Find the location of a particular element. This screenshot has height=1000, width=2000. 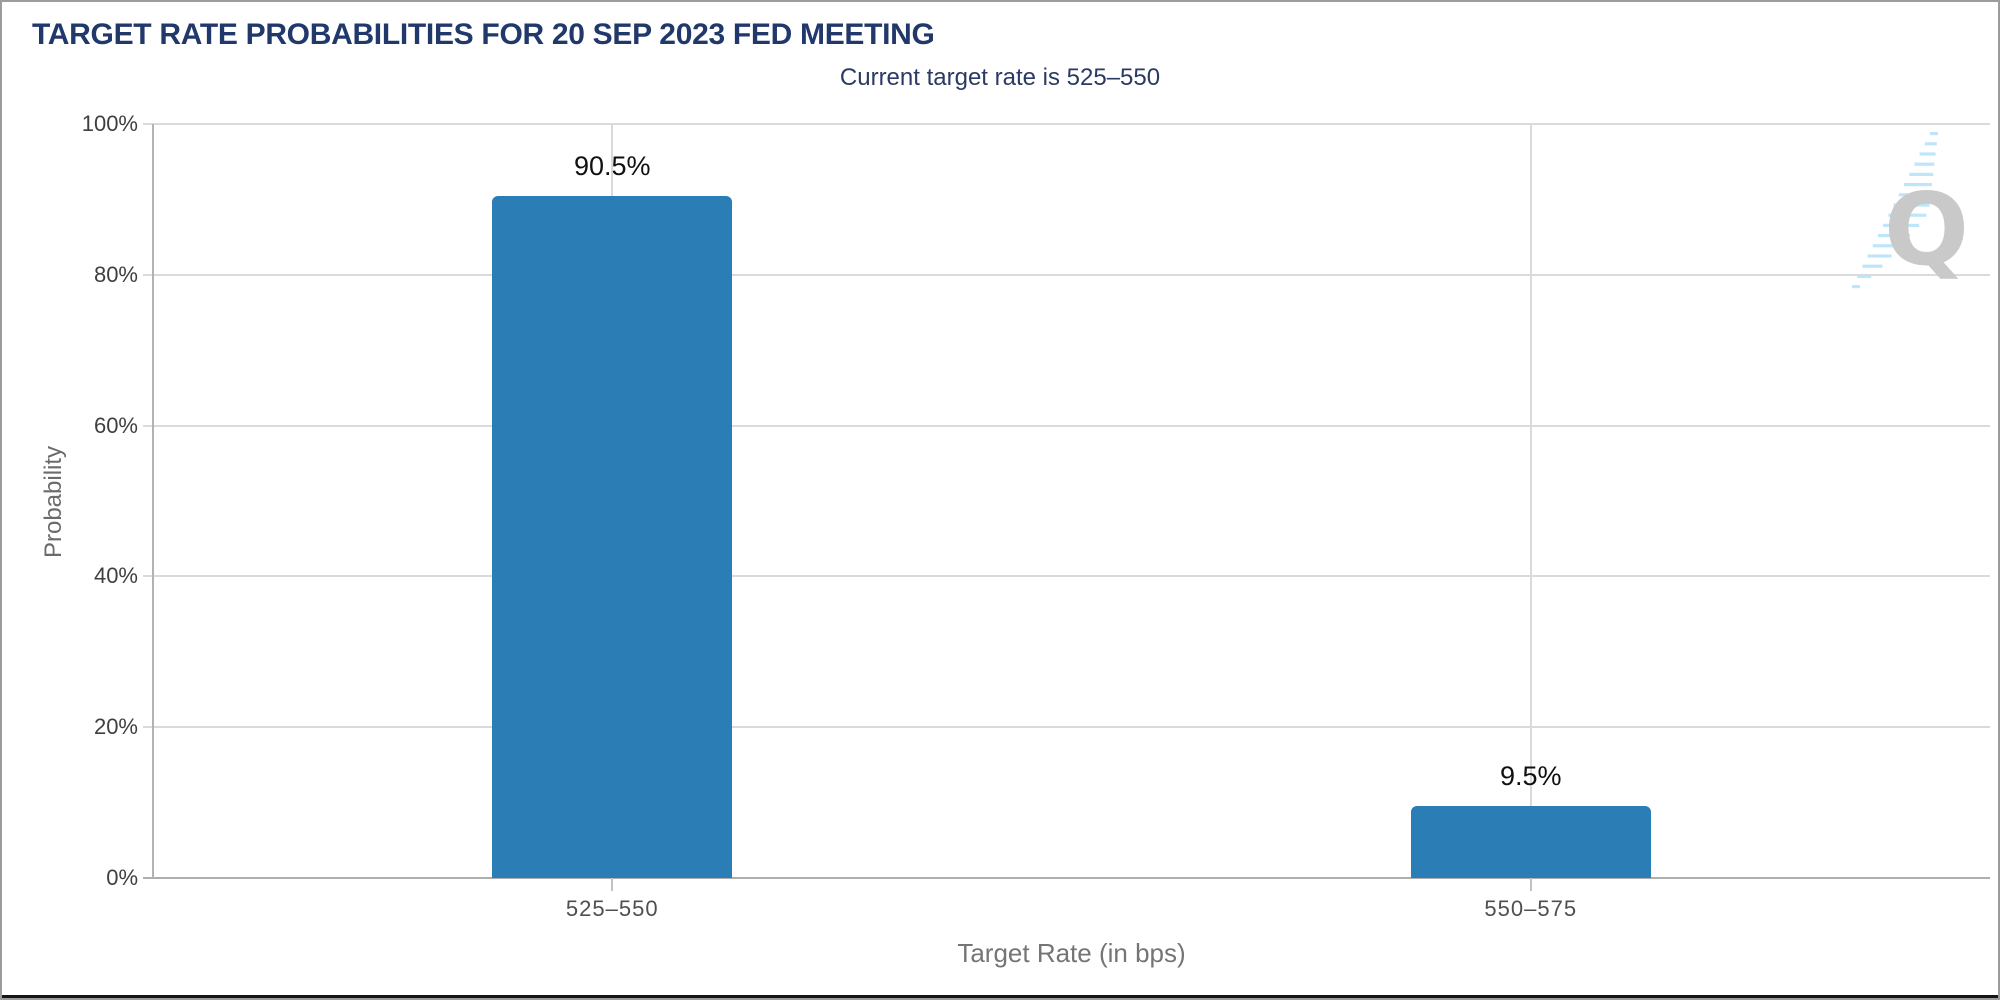

chart-subtitle: Current target rate is 525–550 is located at coordinates (1000, 77).